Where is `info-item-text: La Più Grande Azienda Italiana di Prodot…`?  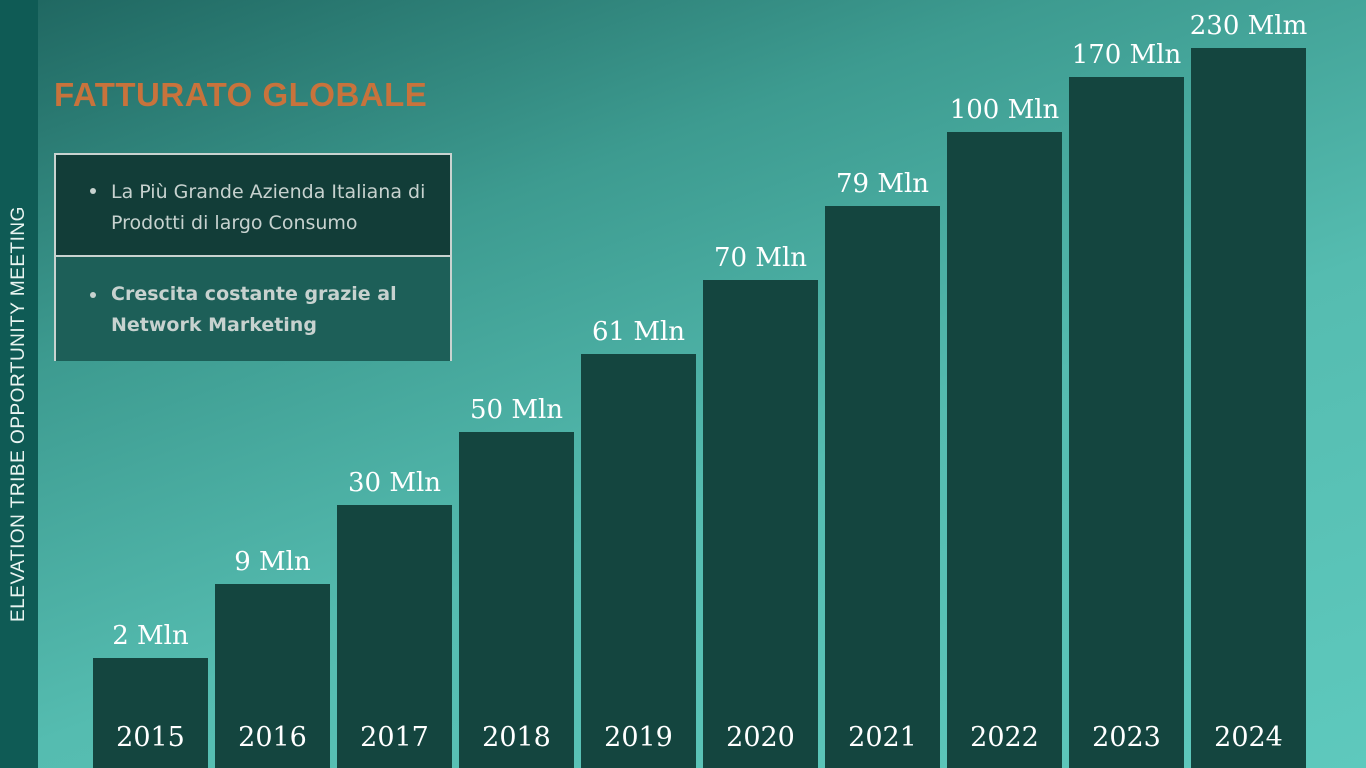
info-item-text: La Più Grande Azienda Italiana di Prodot… is located at coordinates (268, 207).